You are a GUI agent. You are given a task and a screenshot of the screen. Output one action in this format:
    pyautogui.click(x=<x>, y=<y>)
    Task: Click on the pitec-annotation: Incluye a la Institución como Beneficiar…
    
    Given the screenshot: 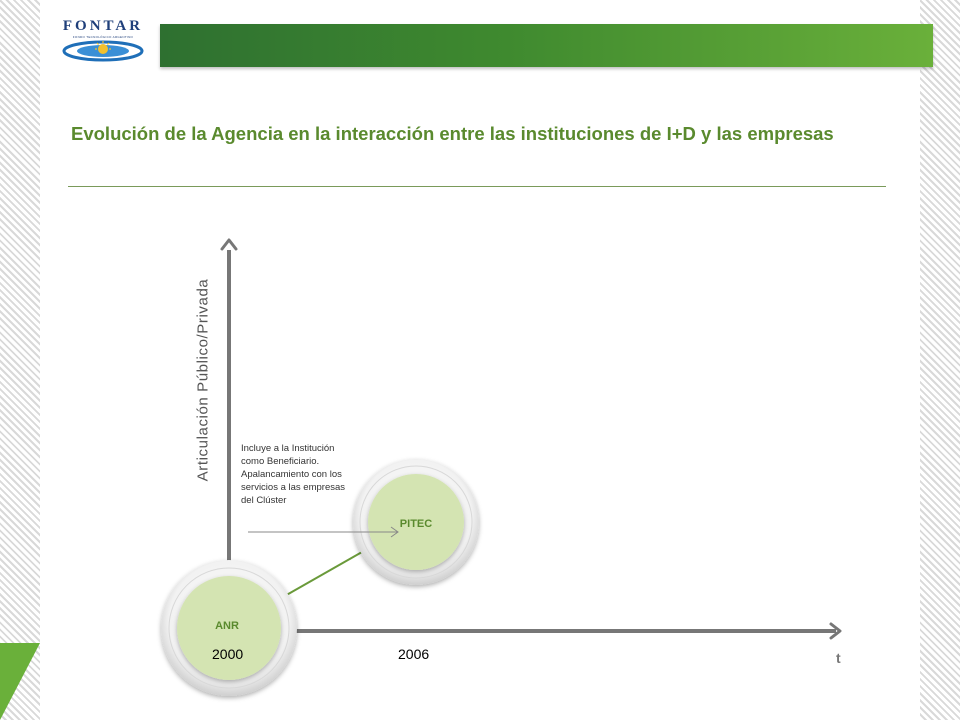 What is the action you would take?
    pyautogui.click(x=293, y=474)
    